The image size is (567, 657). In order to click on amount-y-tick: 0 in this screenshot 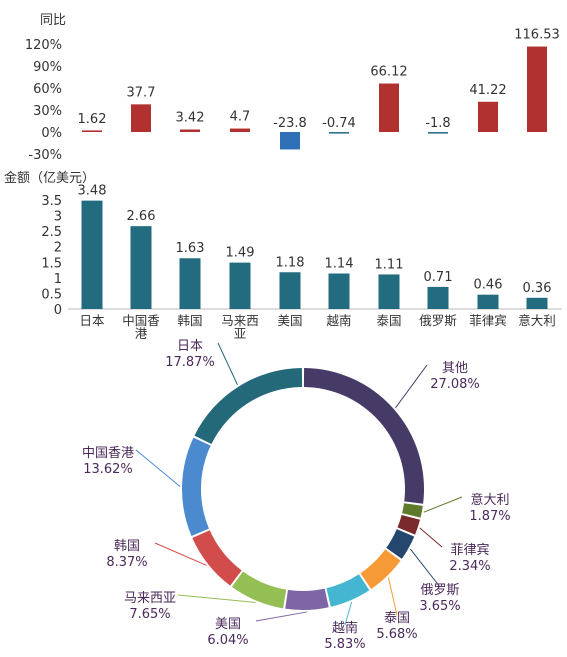, I will do `click(58, 310)`.